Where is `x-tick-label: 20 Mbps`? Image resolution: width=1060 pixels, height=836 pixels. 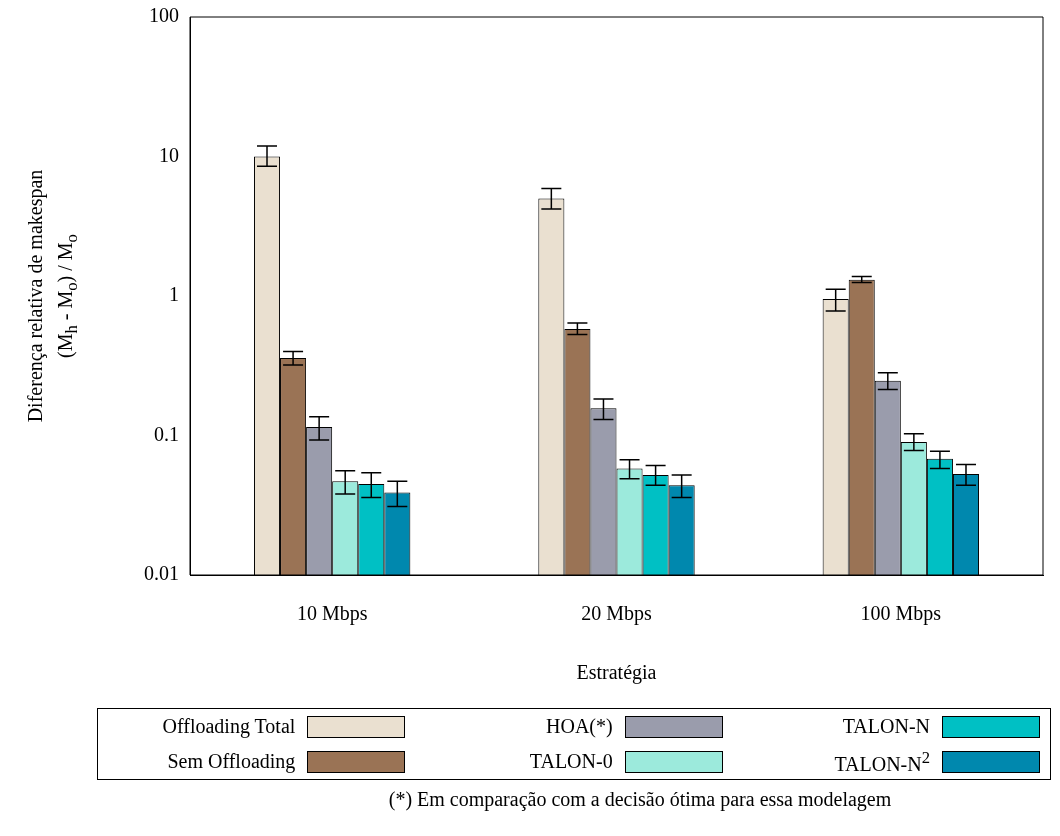 x-tick-label: 20 Mbps is located at coordinates (616, 614).